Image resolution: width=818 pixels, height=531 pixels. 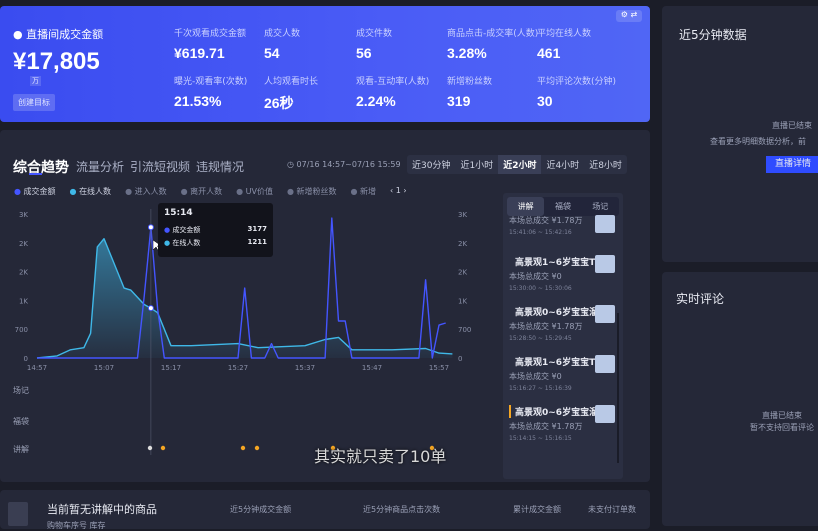 I want to click on y-tick-label-right: 0, so click(x=460, y=359).